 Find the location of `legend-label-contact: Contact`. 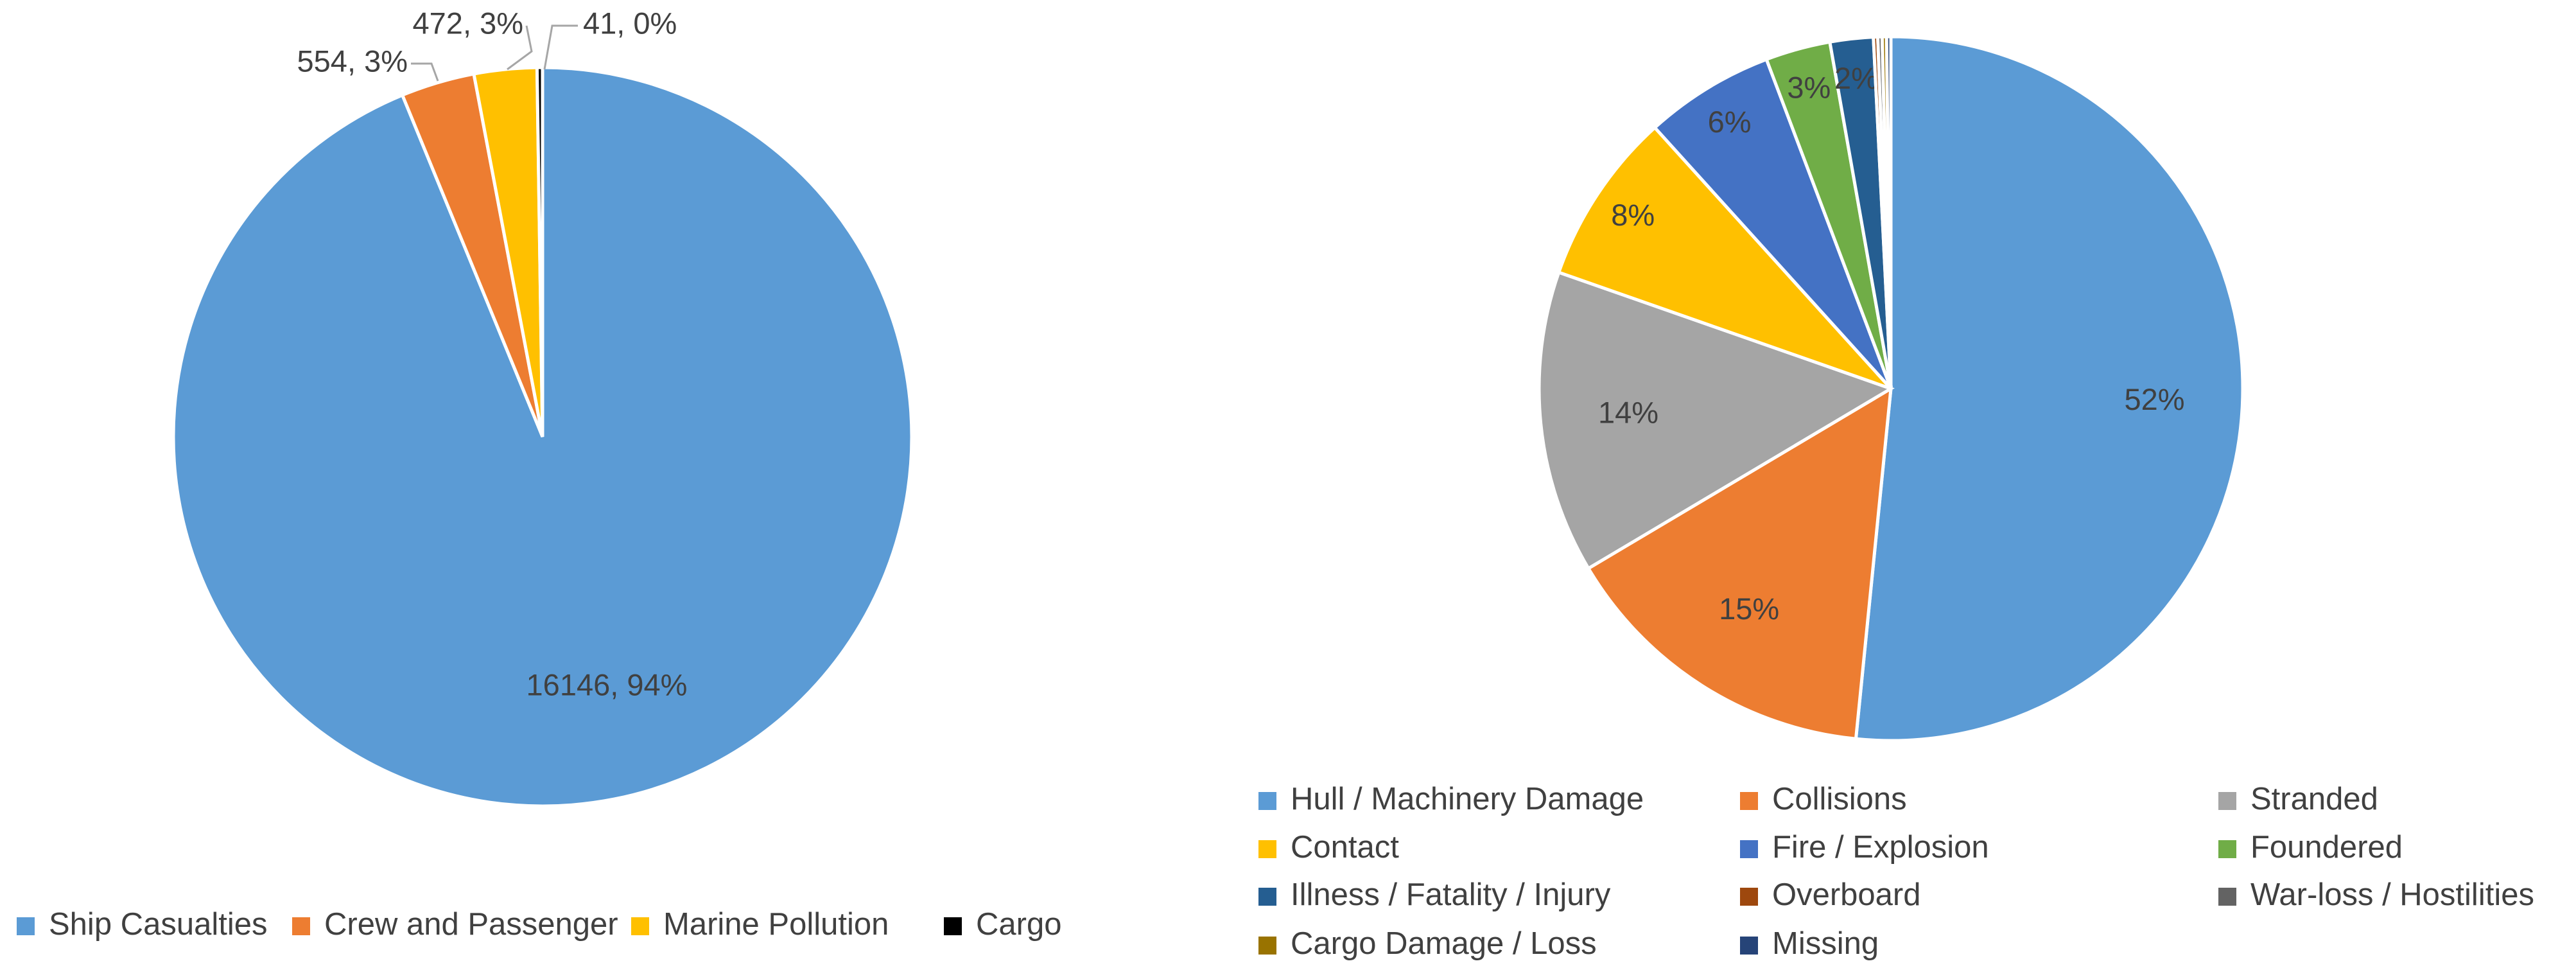

legend-label-contact: Contact is located at coordinates (1345, 848).